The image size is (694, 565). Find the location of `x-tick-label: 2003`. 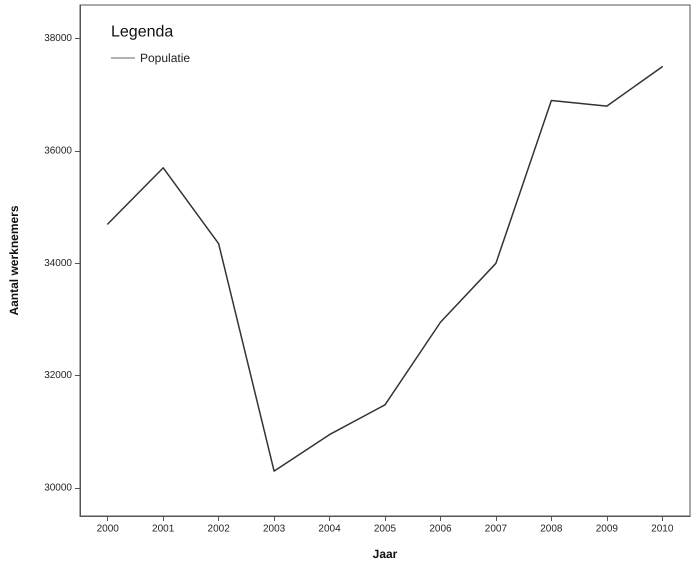

x-tick-label: 2003 is located at coordinates (274, 529).